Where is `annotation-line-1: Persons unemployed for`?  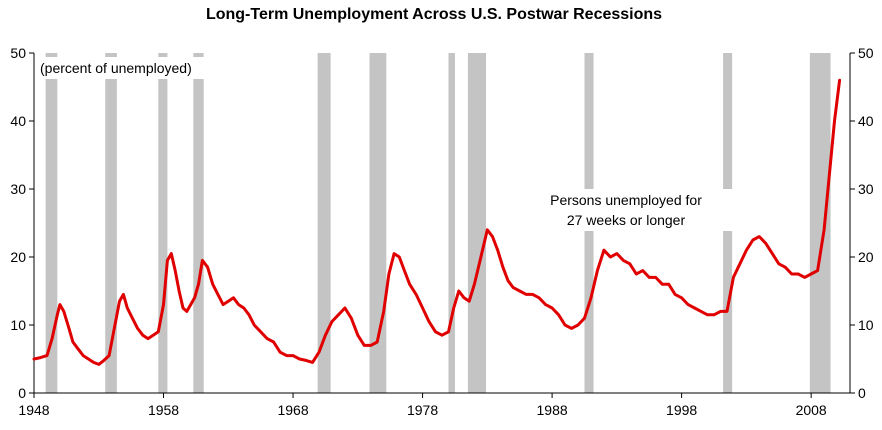 annotation-line-1: Persons unemployed for is located at coordinates (626, 200).